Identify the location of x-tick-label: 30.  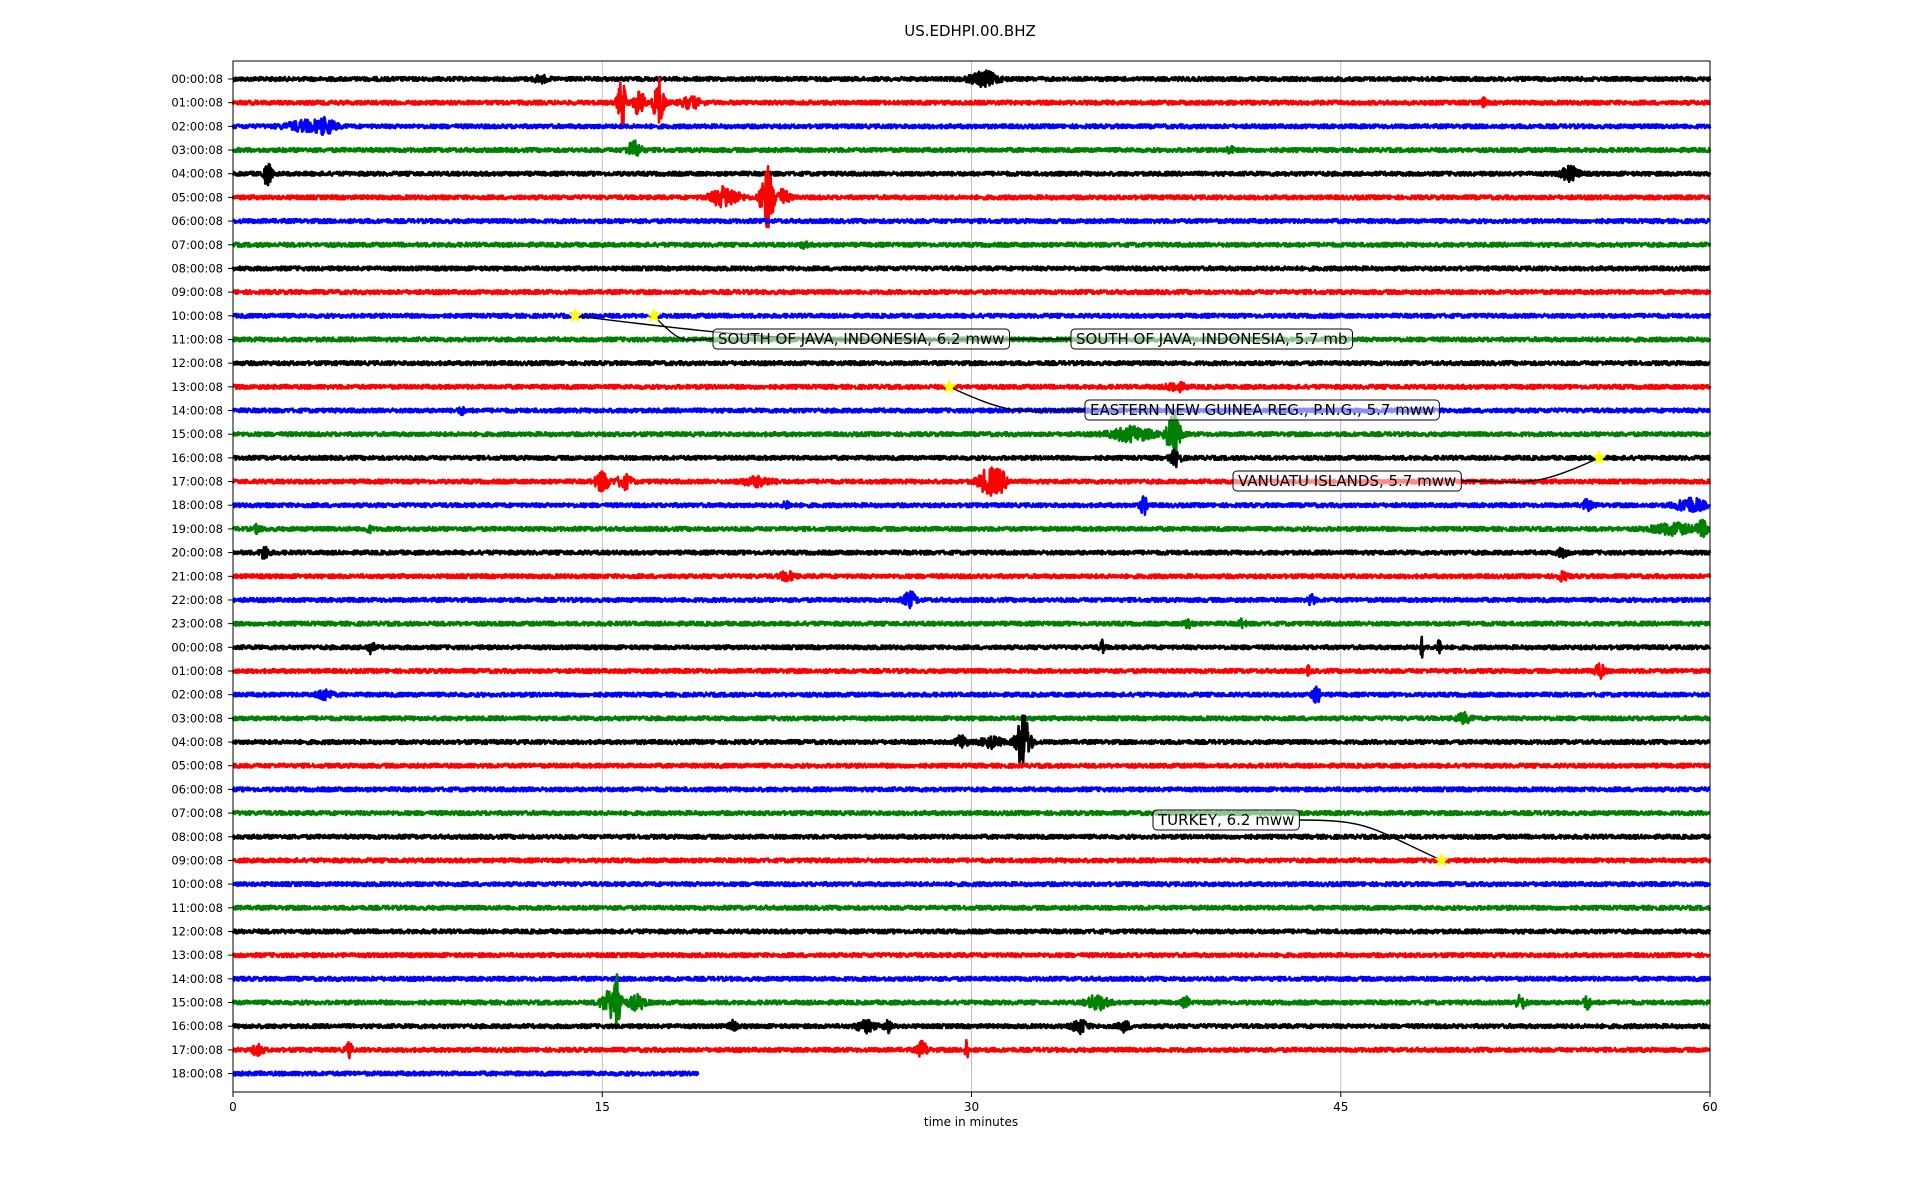
(971, 1107).